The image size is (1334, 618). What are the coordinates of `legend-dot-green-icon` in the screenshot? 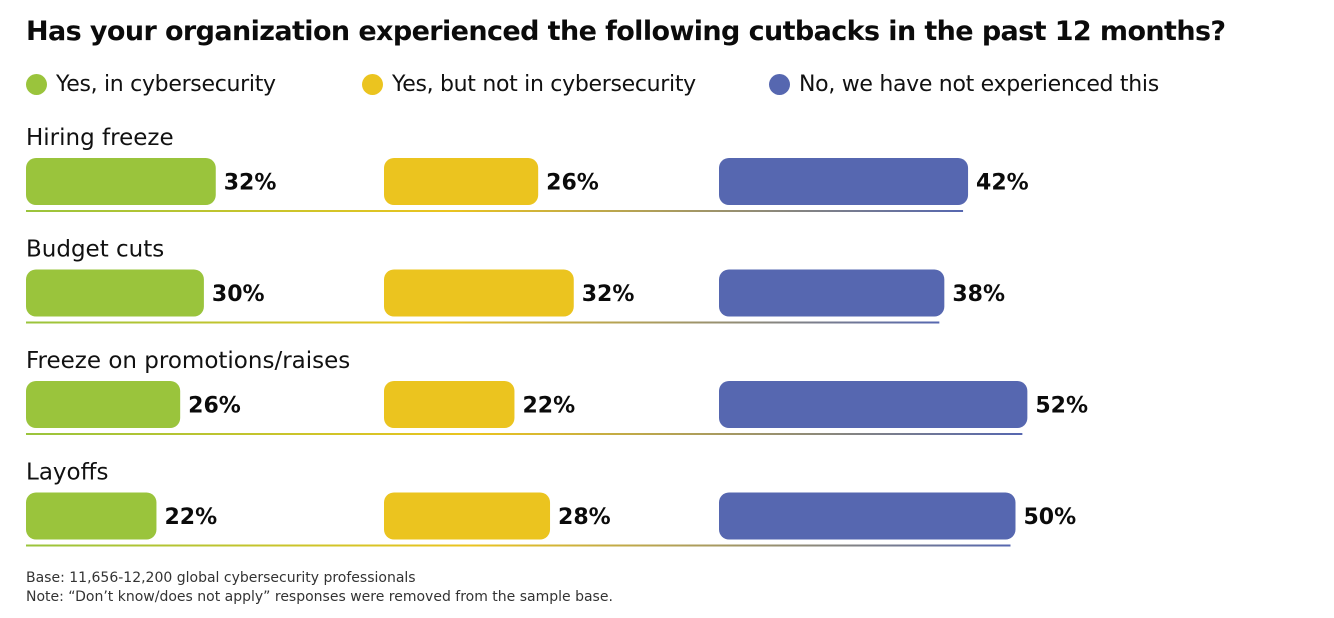 It's located at (36, 84).